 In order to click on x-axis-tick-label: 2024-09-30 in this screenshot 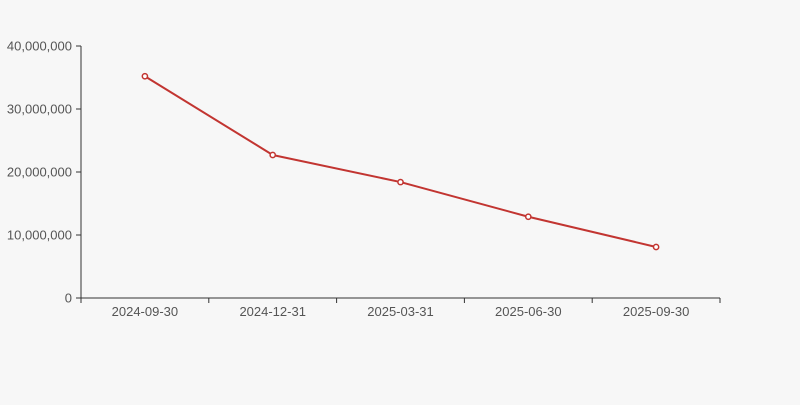, I will do `click(145, 311)`.